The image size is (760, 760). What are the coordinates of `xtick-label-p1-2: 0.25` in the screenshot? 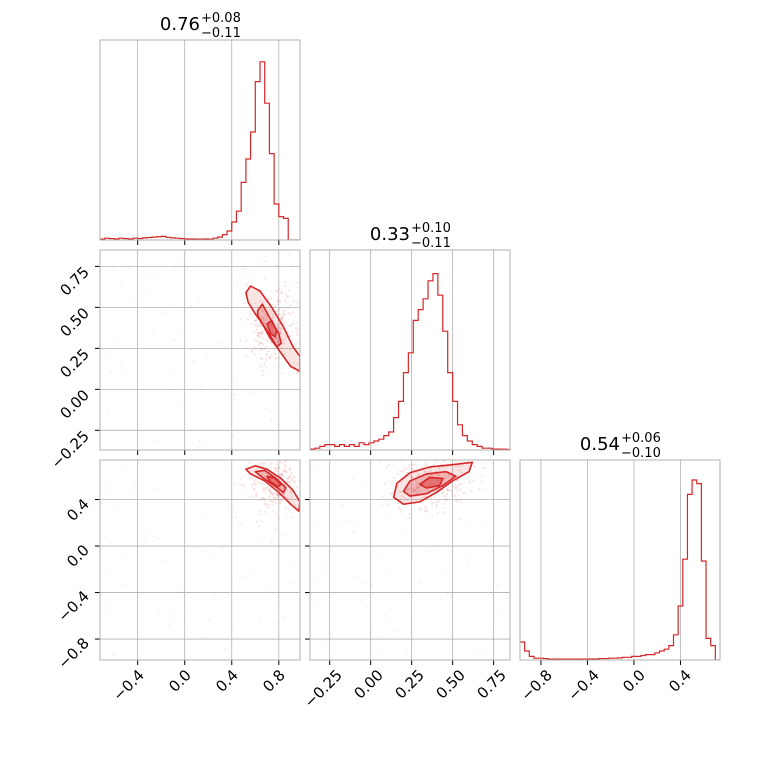 It's located at (409, 684).